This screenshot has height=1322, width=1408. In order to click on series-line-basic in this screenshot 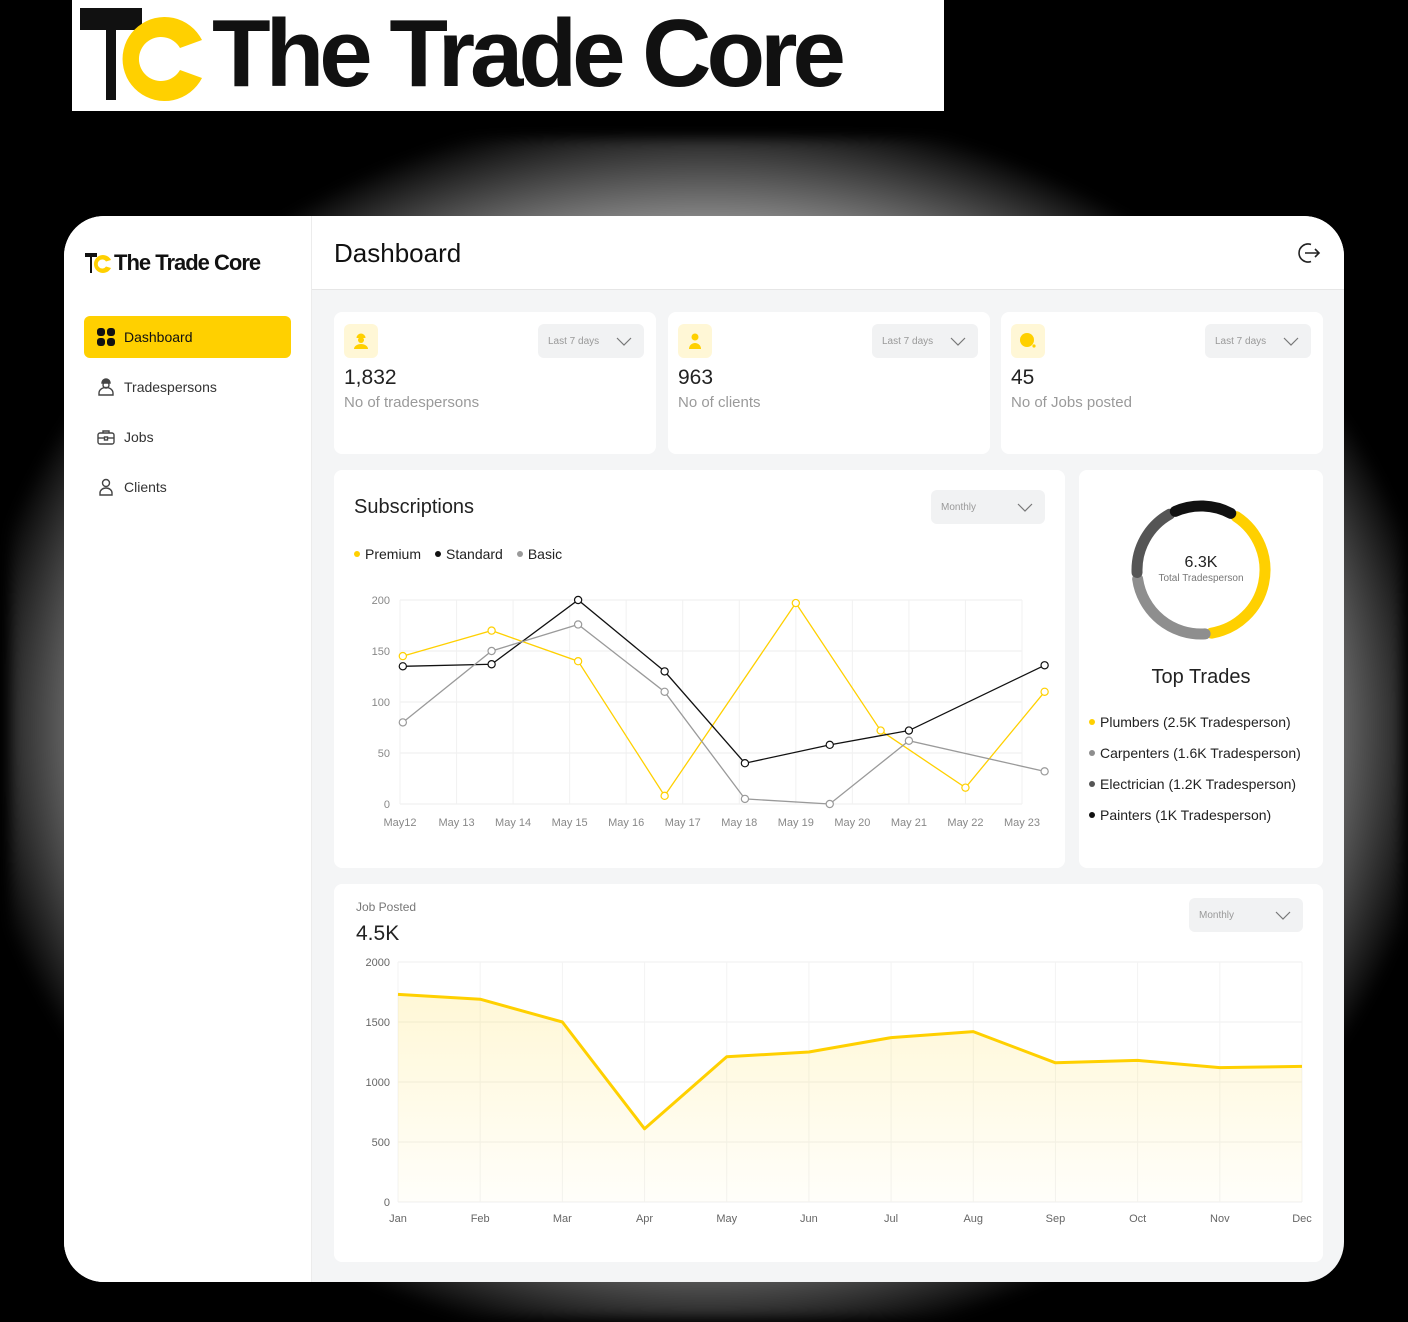, I will do `click(723, 714)`.